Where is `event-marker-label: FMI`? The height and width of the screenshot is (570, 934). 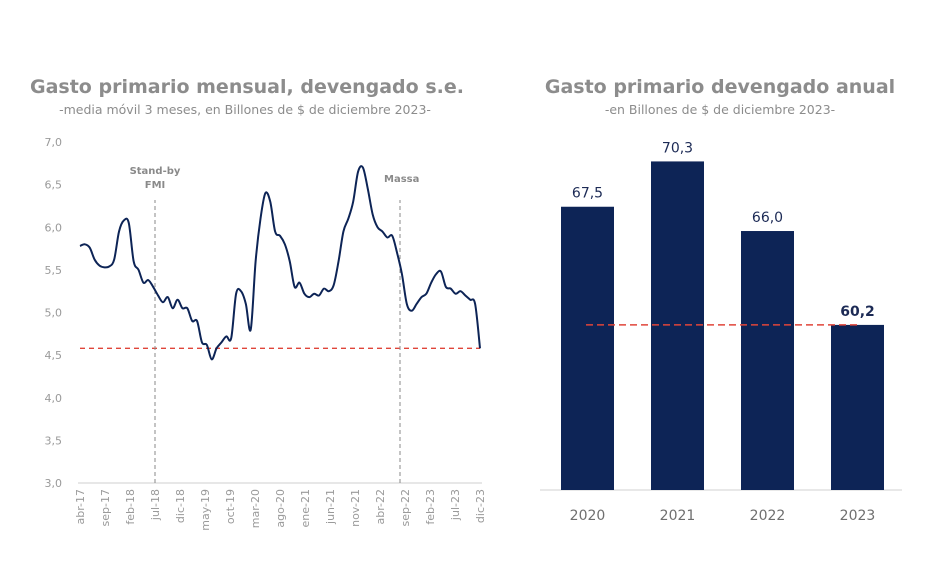 event-marker-label: FMI is located at coordinates (155, 185).